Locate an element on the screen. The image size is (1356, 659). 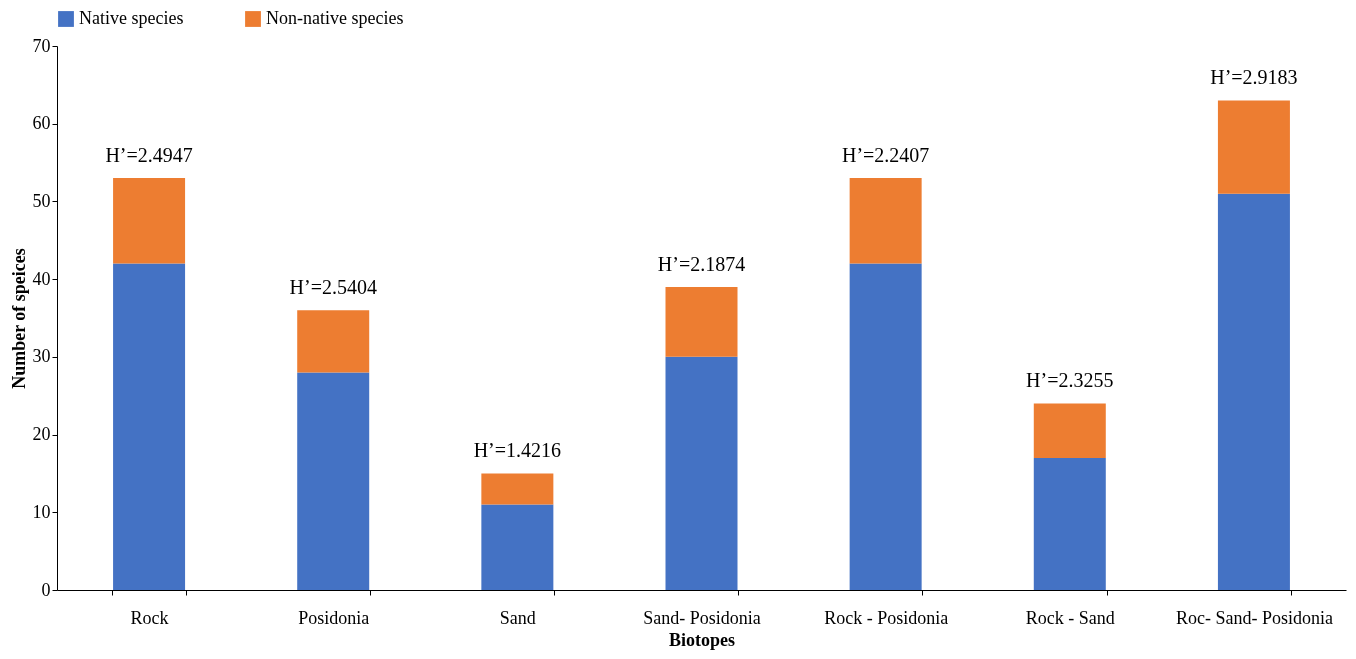
x-tick-label: Sand is located at coordinates (517, 617).